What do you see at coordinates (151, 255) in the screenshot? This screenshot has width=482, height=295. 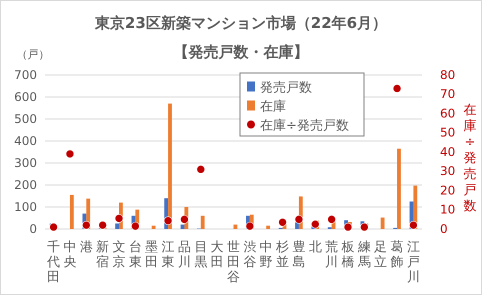 I see `x-tick-label: 墨田` at bounding box center [151, 255].